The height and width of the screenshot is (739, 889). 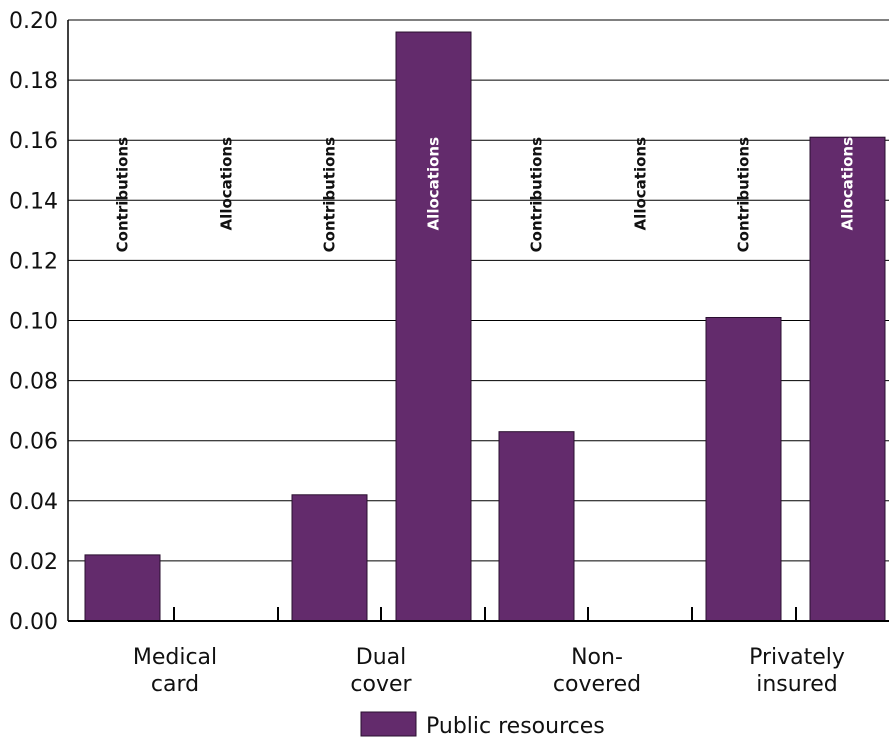 What do you see at coordinates (33, 502) in the screenshot?
I see `y-tick-label: 0.04` at bounding box center [33, 502].